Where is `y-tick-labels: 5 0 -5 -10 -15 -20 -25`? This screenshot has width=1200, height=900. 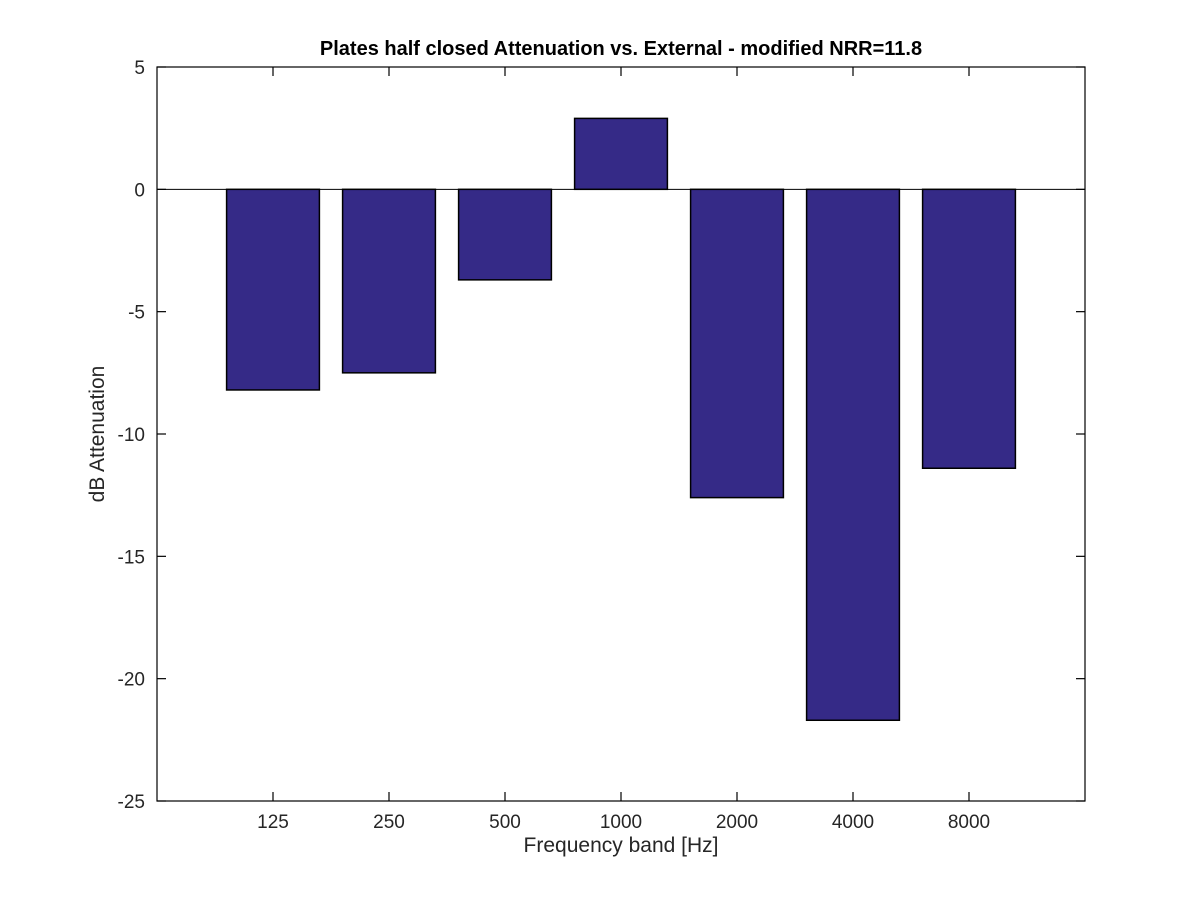
y-tick-labels: 5 0 -5 -10 -15 -20 -25 is located at coordinates (131, 435).